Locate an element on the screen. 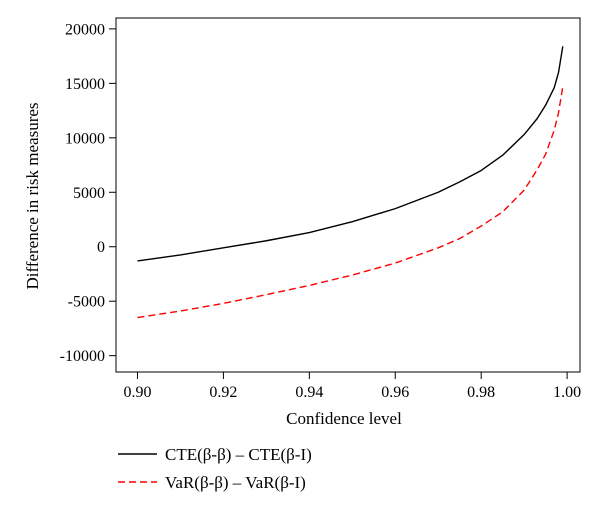 The image size is (600, 514). y-tick-label: 15000 is located at coordinates (85, 84).